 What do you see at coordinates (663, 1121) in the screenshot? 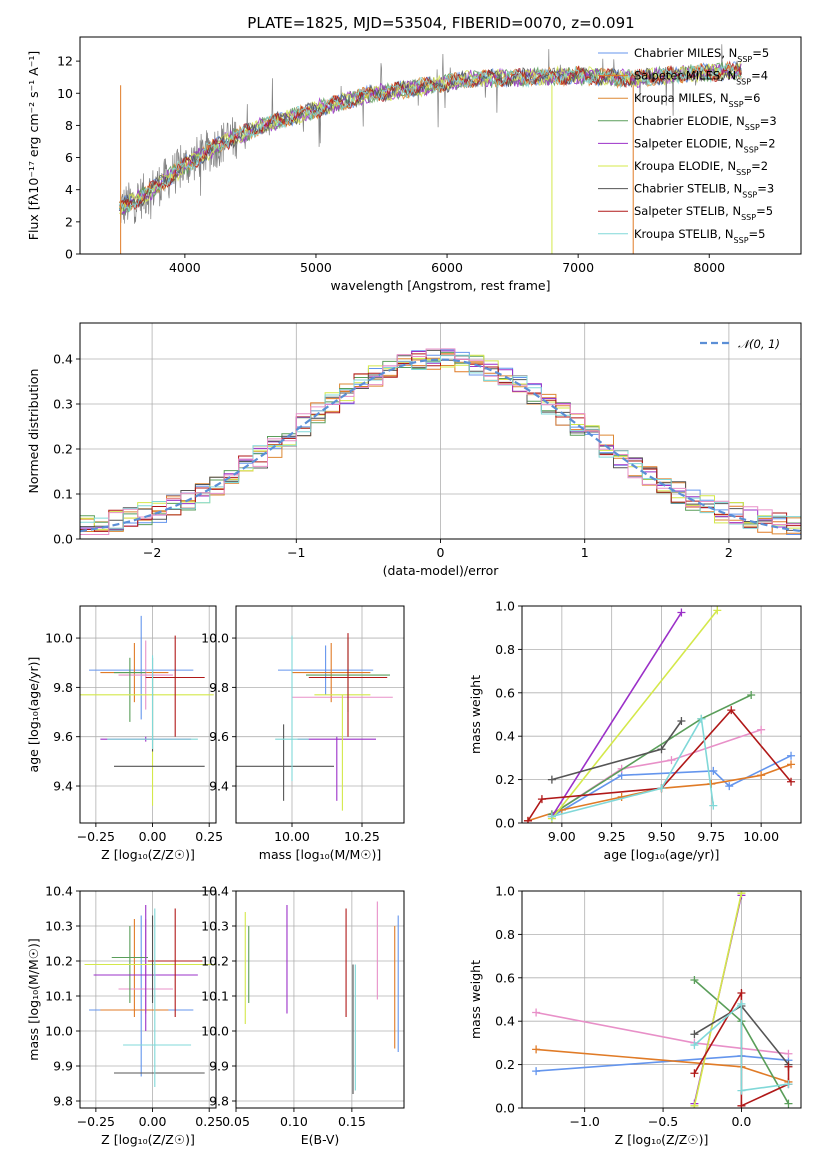
I see `x-tick-label-7-1: −0.5` at bounding box center [663, 1121].